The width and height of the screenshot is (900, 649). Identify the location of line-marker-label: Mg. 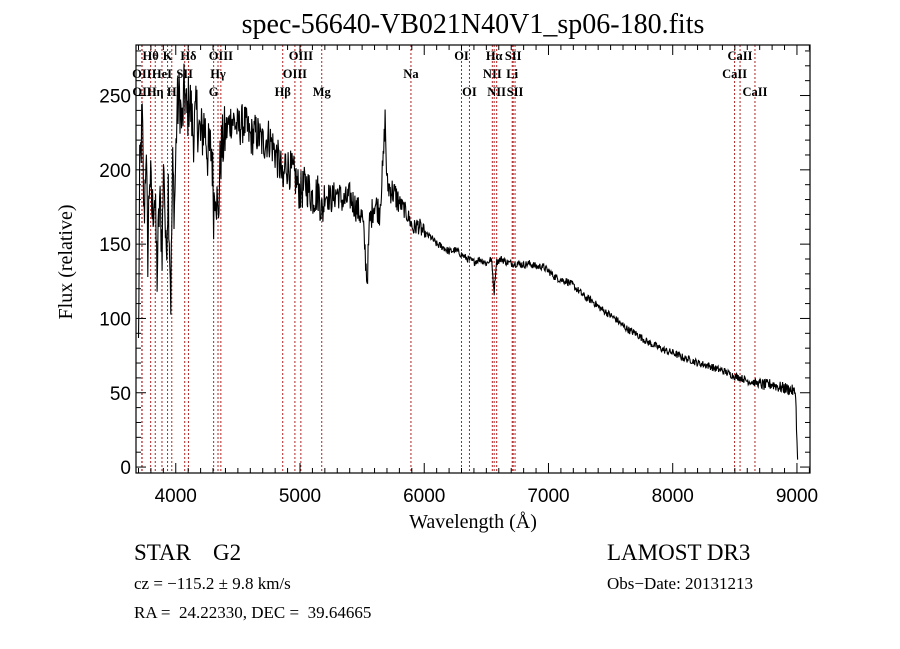
(322, 92).